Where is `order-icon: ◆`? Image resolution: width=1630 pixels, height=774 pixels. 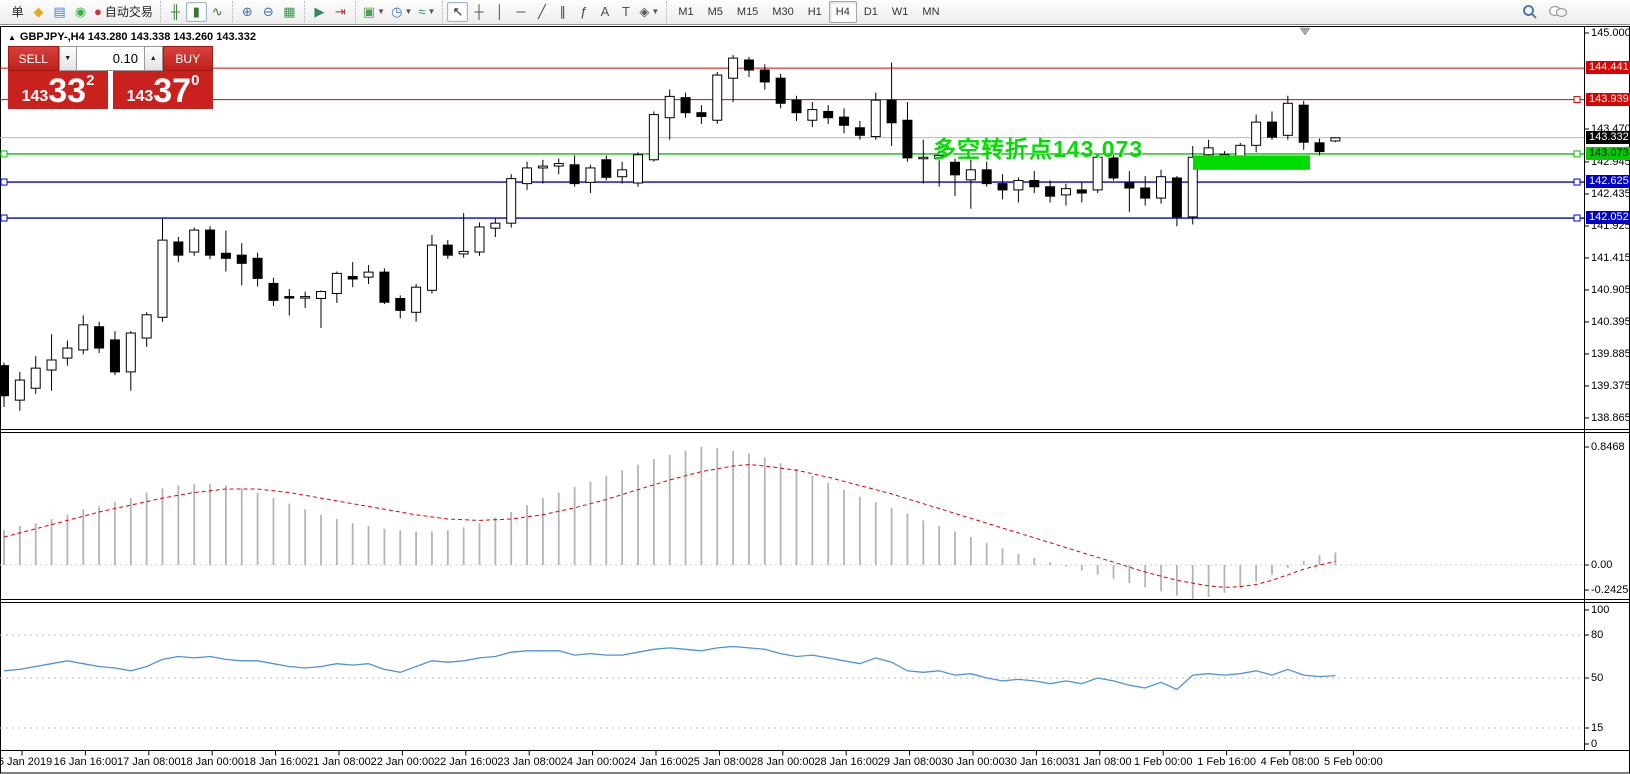
order-icon: ◆ is located at coordinates (38, 12).